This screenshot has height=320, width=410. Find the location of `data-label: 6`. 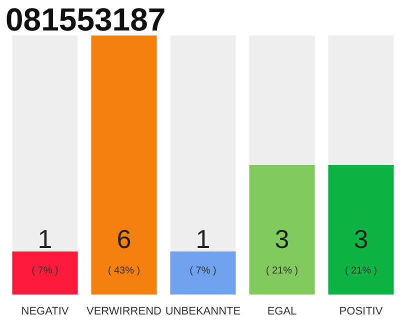

data-label: 6 is located at coordinates (124, 239).